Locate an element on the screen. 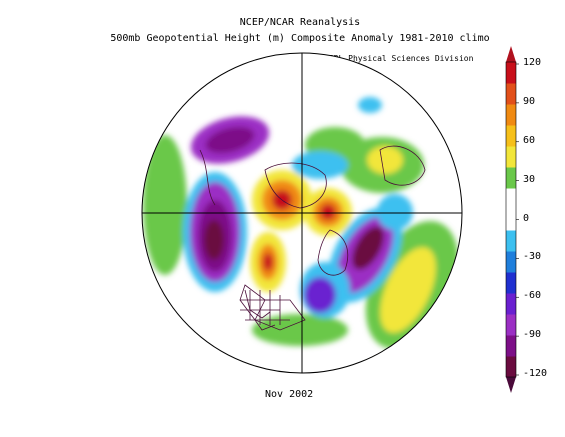 Image resolution: width=565 pixels, height=437 pixels. map-title: NCEP/NCAR Reanalysis is located at coordinates (300, 22).